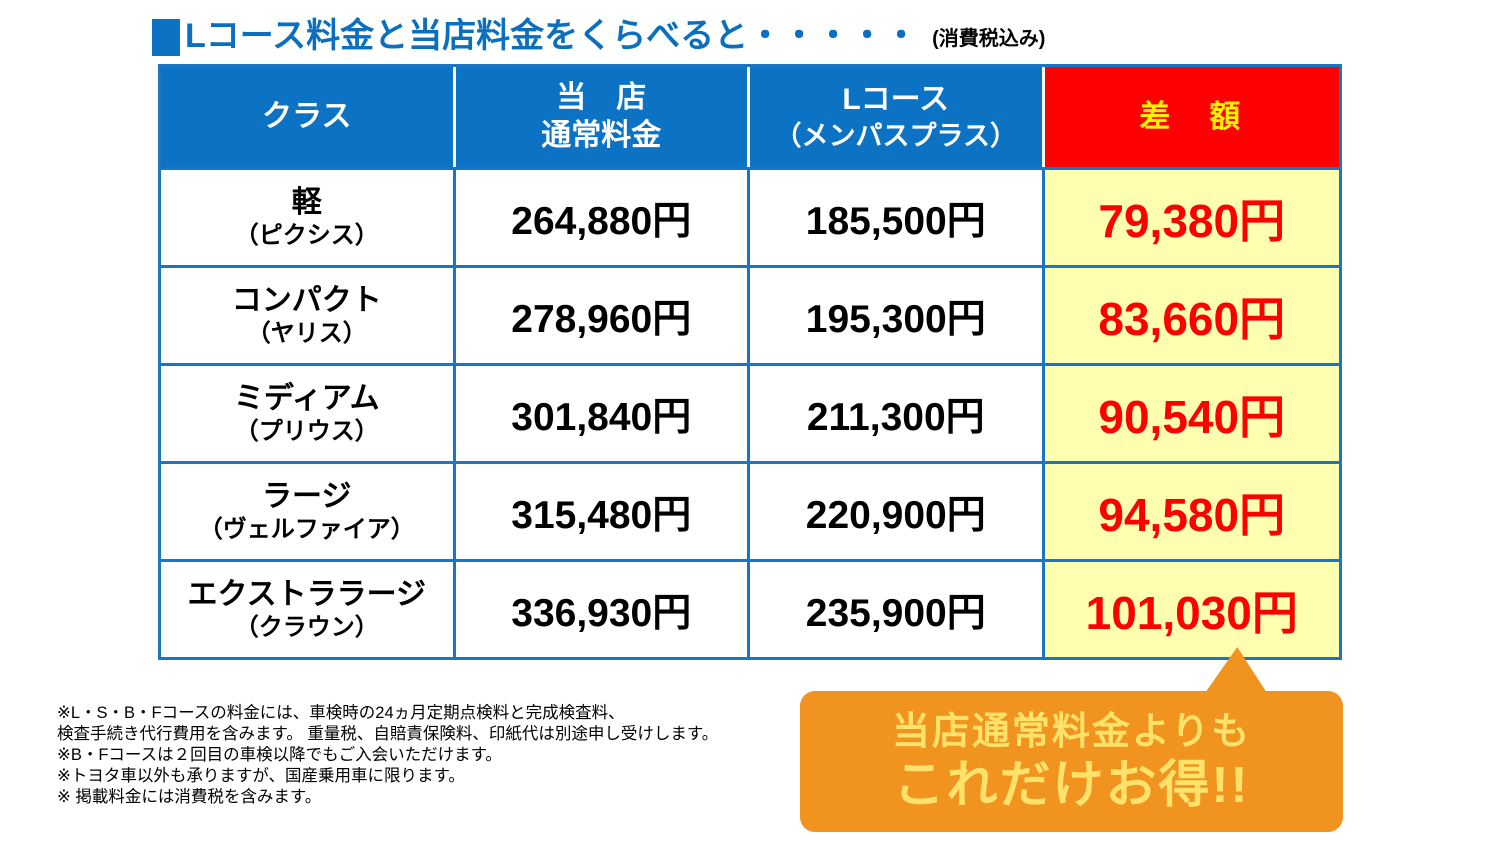  What do you see at coordinates (306, 431) in the screenshot?
I see `class-model: （プリウス）` at bounding box center [306, 431].